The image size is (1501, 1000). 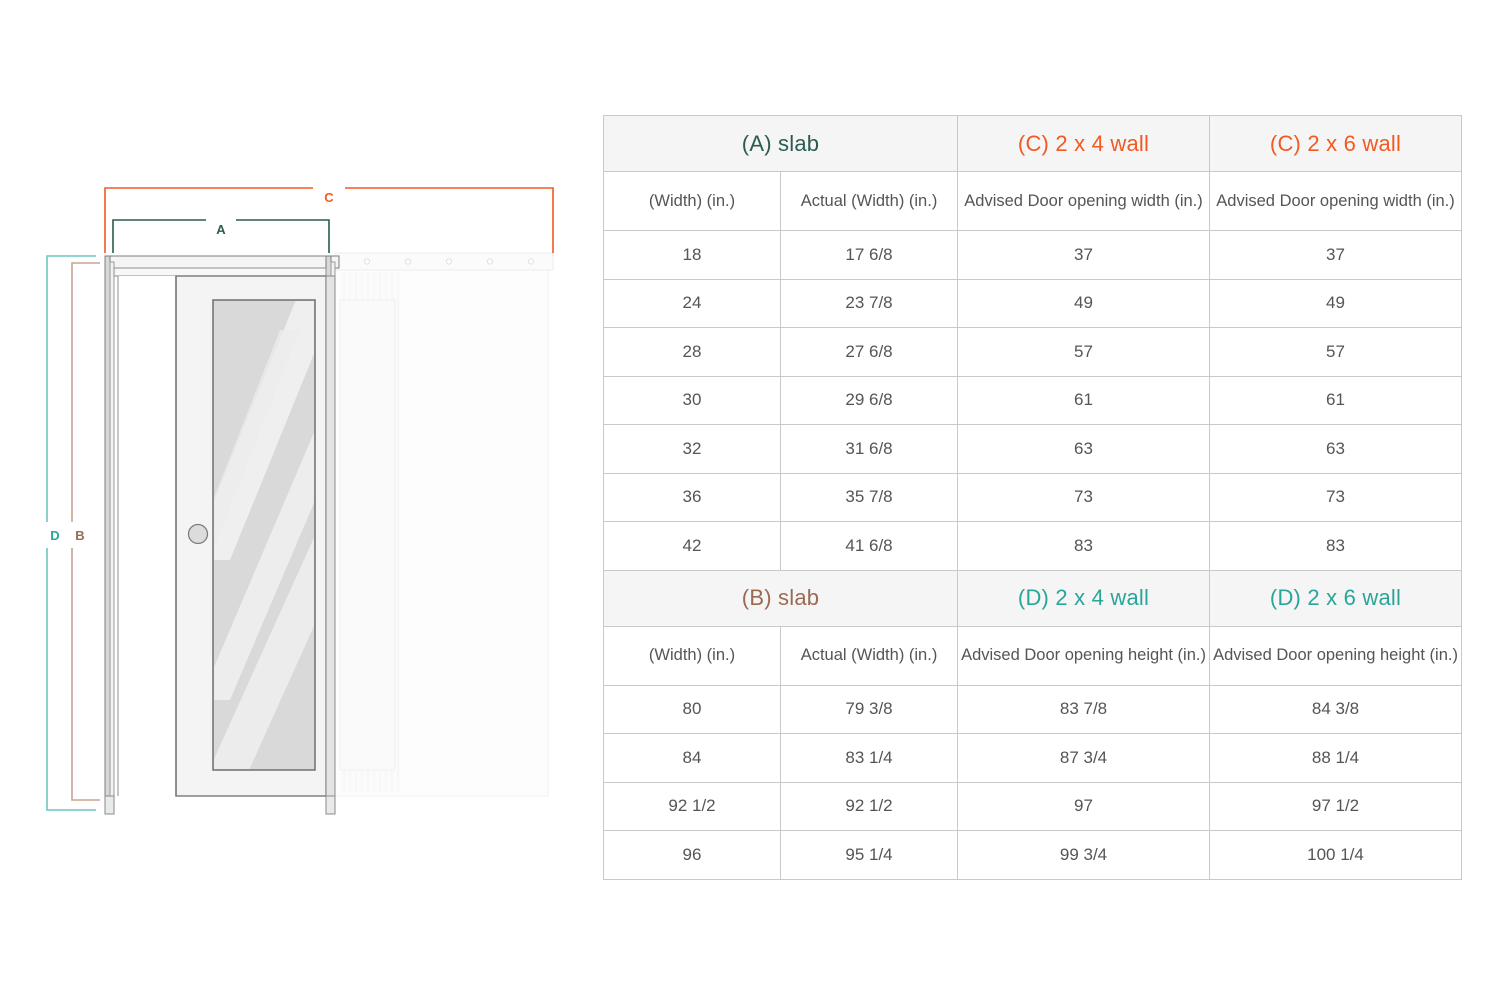 I want to click on table-cell: 27 6/8, so click(x=869, y=352).